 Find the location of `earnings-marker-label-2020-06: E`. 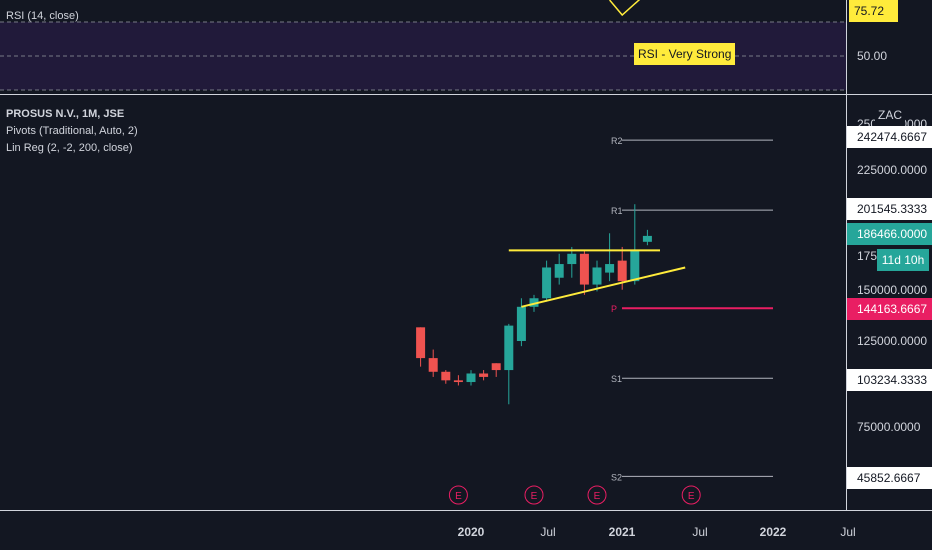

earnings-marker-label-2020-06: E is located at coordinates (534, 496).